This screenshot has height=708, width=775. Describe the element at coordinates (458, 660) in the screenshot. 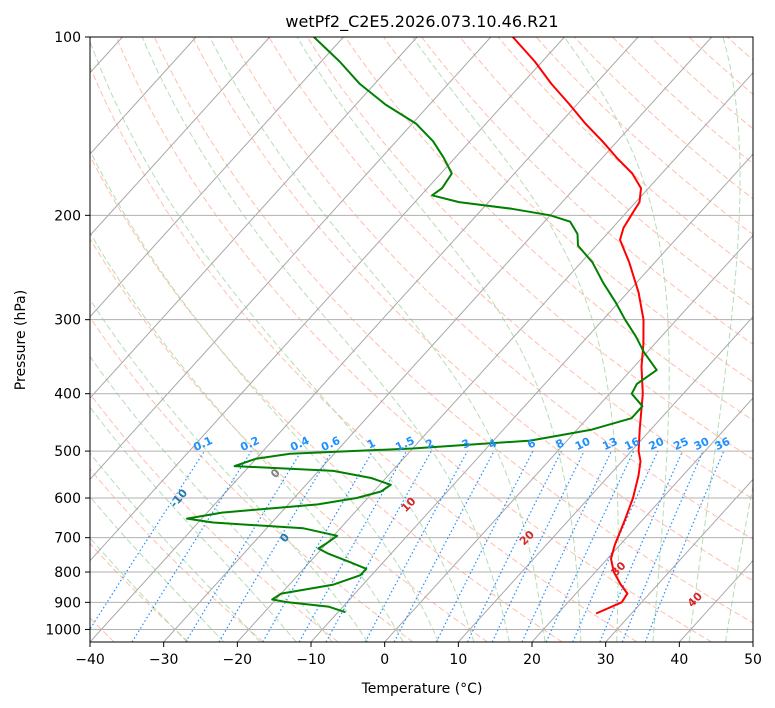

I see `x-tick-label: 10` at that location.